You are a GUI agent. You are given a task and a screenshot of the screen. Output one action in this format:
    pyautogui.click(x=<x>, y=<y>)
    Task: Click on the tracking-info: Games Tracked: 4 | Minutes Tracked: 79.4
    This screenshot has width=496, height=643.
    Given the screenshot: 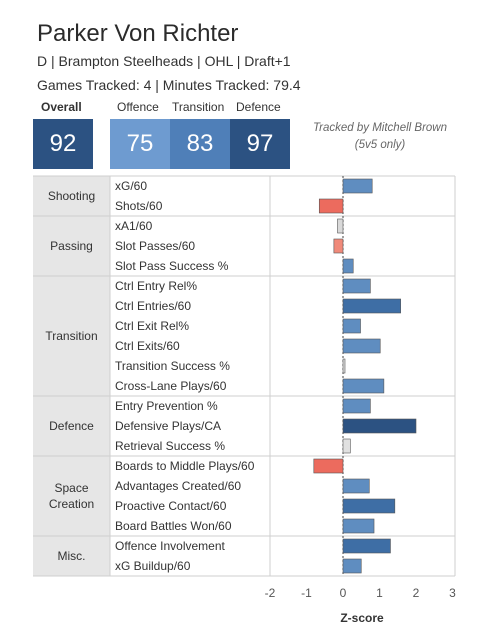 What is the action you would take?
    pyautogui.click(x=169, y=85)
    